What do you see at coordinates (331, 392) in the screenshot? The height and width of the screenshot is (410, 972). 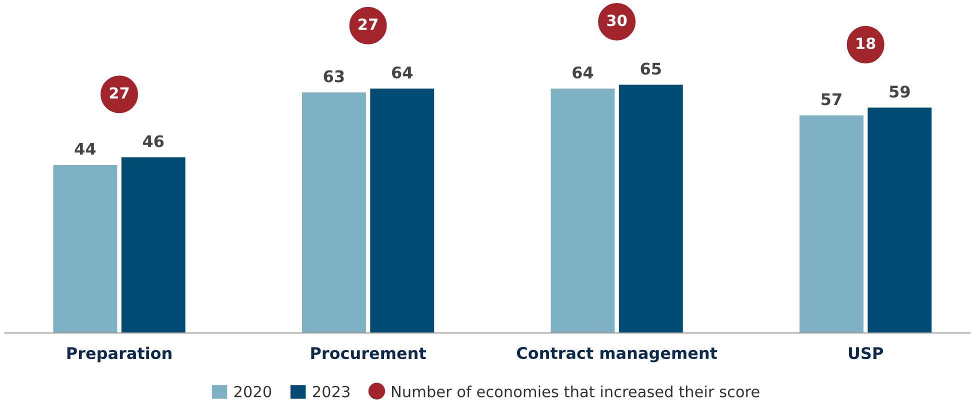 I see `legend-label: 2023` at bounding box center [331, 392].